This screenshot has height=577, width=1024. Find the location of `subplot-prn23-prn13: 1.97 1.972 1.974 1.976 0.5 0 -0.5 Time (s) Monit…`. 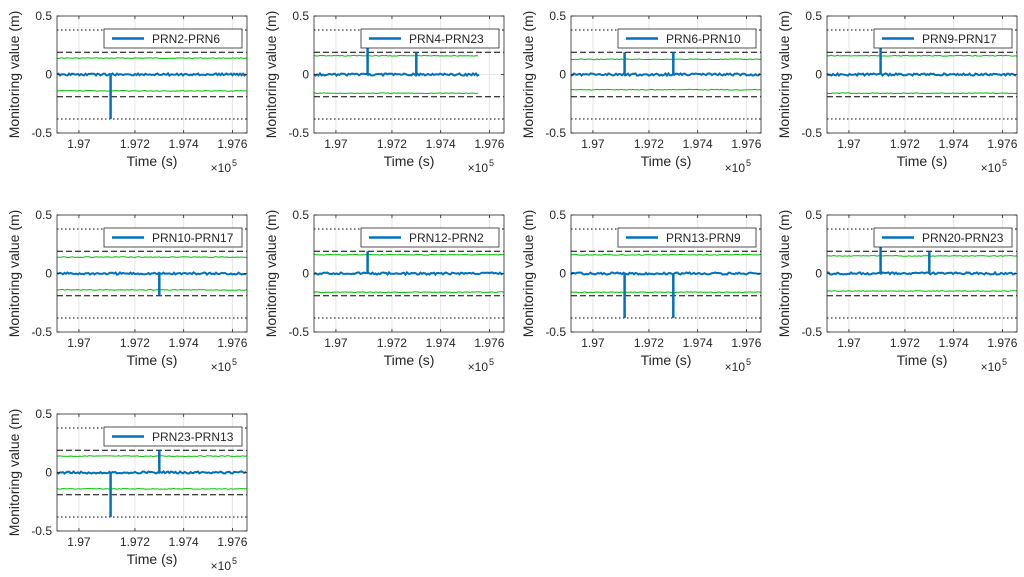

subplot-prn23-prn13: 1.97 1.972 1.974 1.976 0.5 0 -0.5 Time (s) Monit… is located at coordinates (127, 490).